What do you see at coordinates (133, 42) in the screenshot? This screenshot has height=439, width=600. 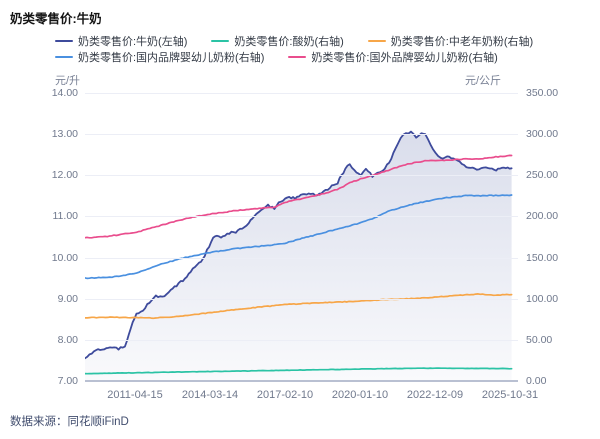 I see `legend-item-label: 奶类零售价:牛奶(左轴)` at bounding box center [133, 42].